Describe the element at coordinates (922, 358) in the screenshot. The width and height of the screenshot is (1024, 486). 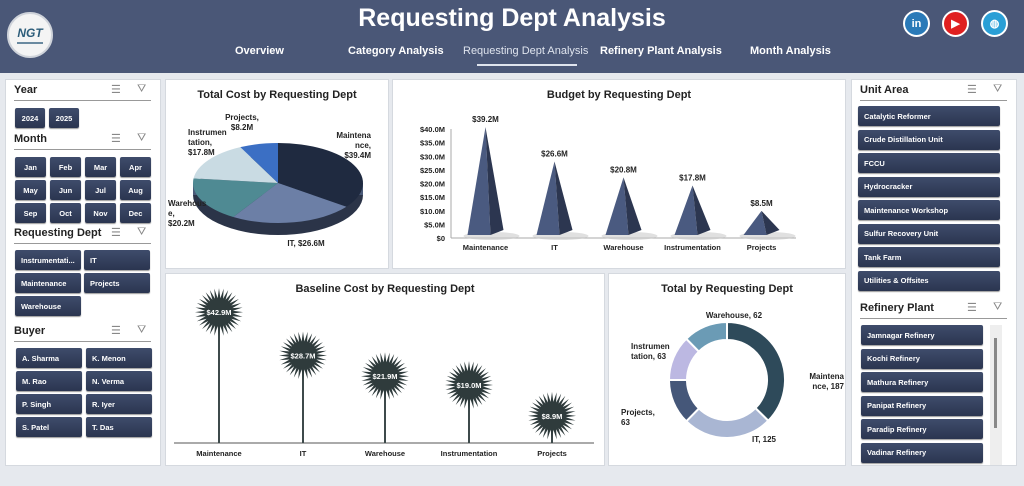
I see `slicer-item-plant: Kochi Refinery` at that location.